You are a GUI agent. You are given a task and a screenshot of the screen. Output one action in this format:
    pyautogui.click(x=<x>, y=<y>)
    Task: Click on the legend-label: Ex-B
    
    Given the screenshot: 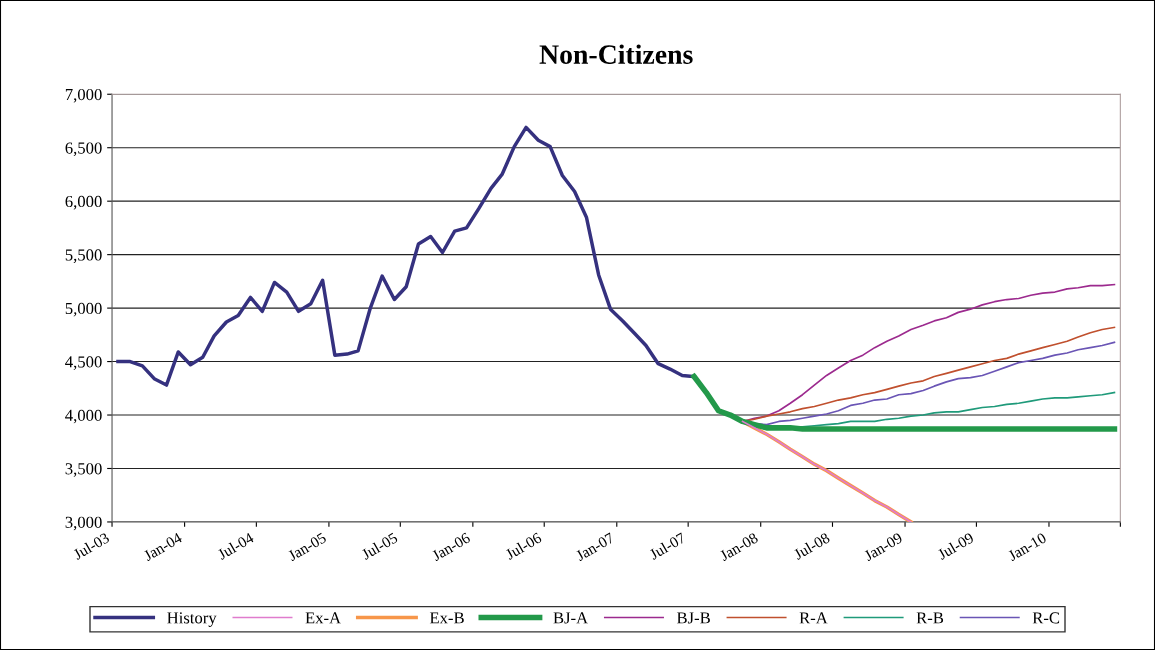 What is the action you would take?
    pyautogui.click(x=446, y=618)
    